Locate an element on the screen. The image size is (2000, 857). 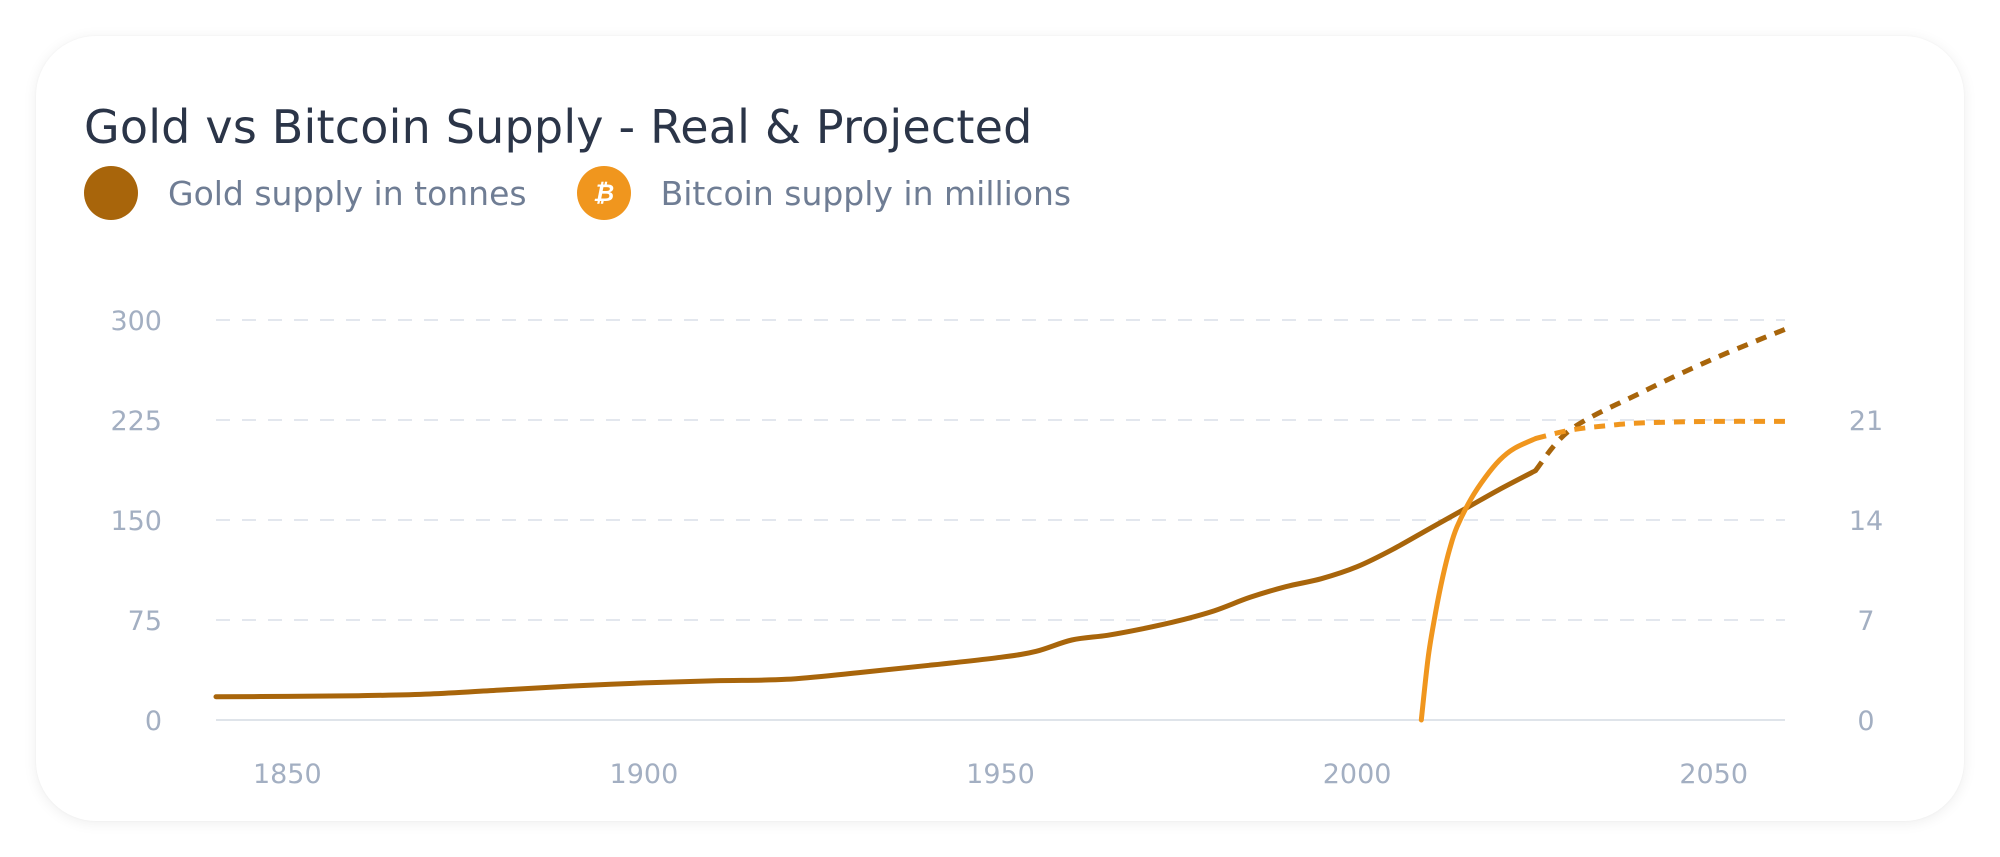
gold-dot-icon is located at coordinates (111, 193).